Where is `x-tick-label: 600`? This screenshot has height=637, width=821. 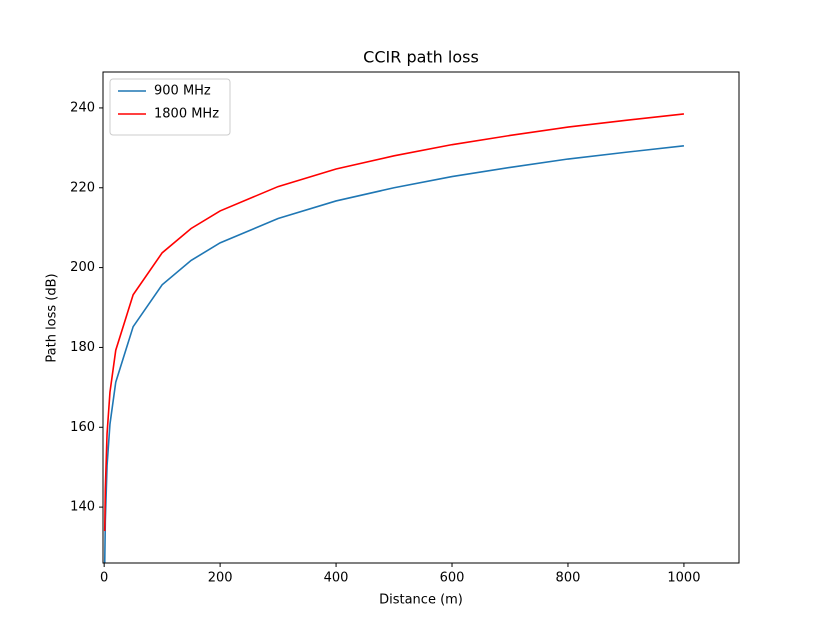
x-tick-label: 600 is located at coordinates (452, 578).